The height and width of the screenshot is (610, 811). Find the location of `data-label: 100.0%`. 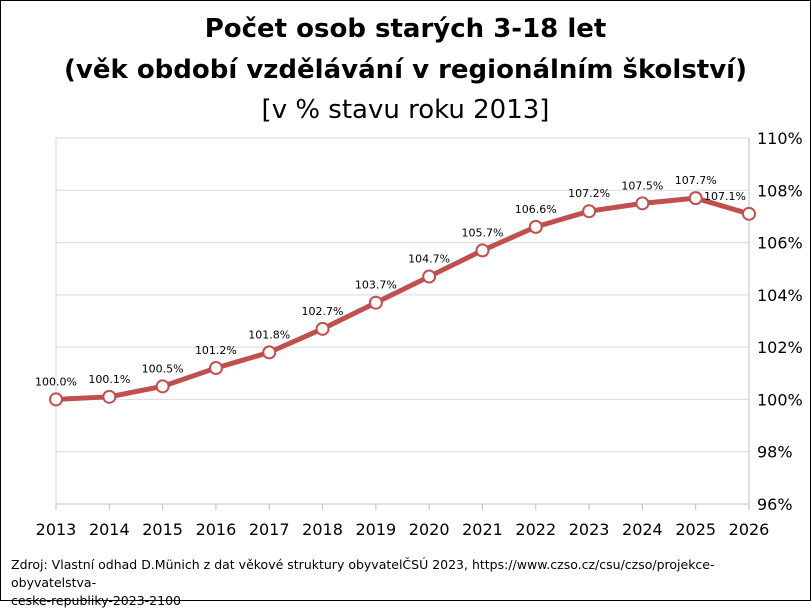

data-label: 100.0% is located at coordinates (56, 381).